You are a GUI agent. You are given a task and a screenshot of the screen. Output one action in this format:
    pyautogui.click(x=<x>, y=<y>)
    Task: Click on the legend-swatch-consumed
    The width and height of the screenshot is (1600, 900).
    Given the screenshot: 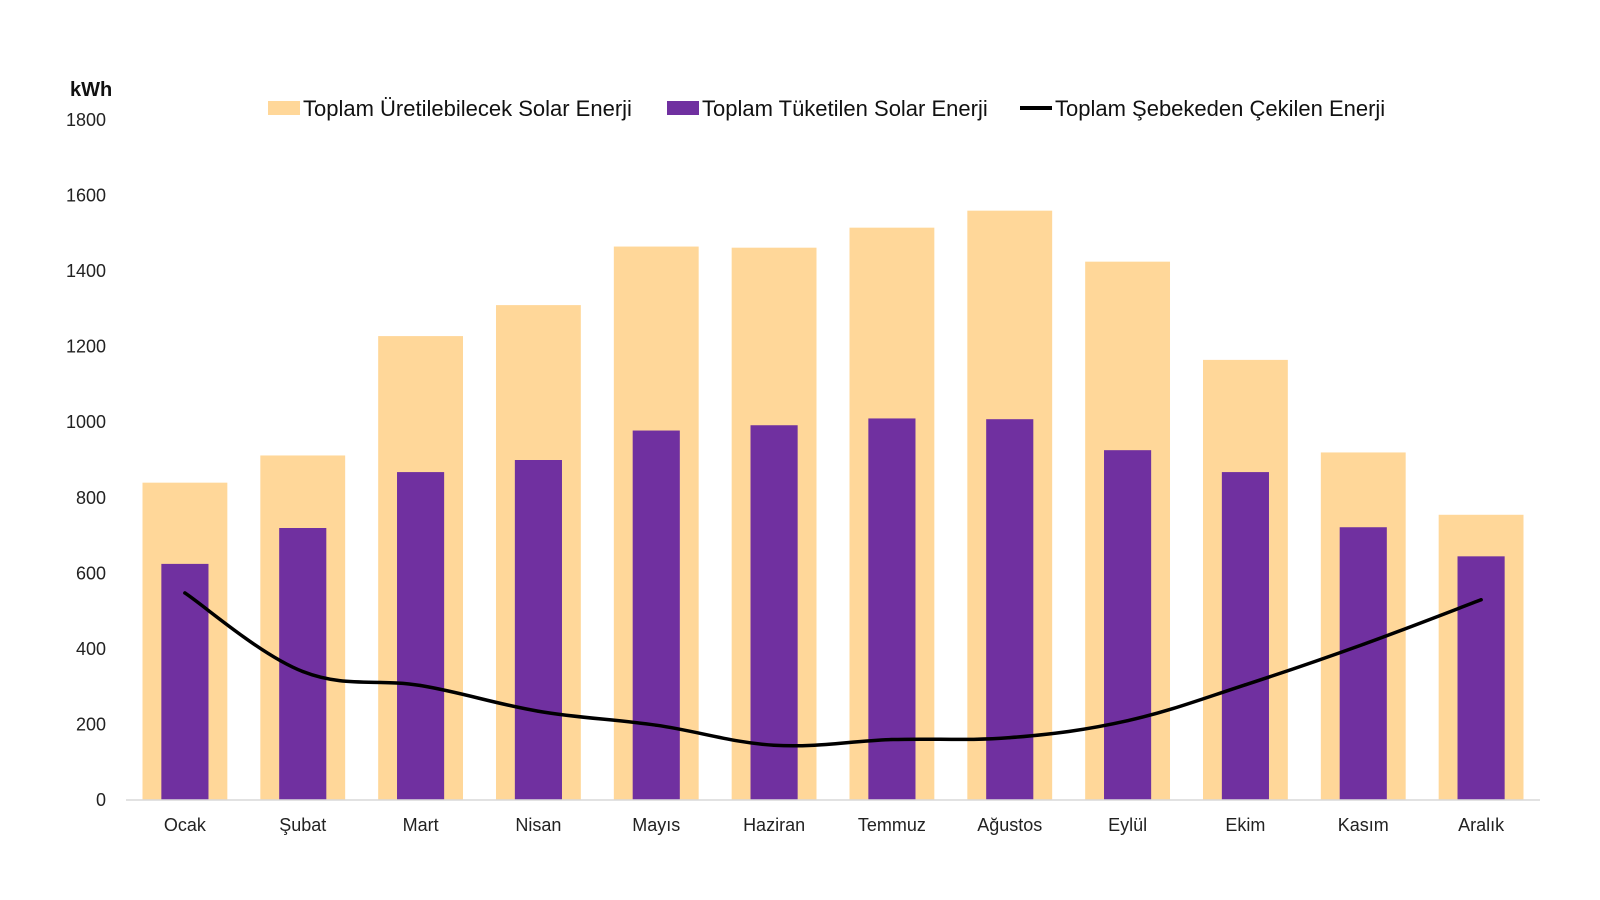 What is the action you would take?
    pyautogui.click(x=683, y=108)
    